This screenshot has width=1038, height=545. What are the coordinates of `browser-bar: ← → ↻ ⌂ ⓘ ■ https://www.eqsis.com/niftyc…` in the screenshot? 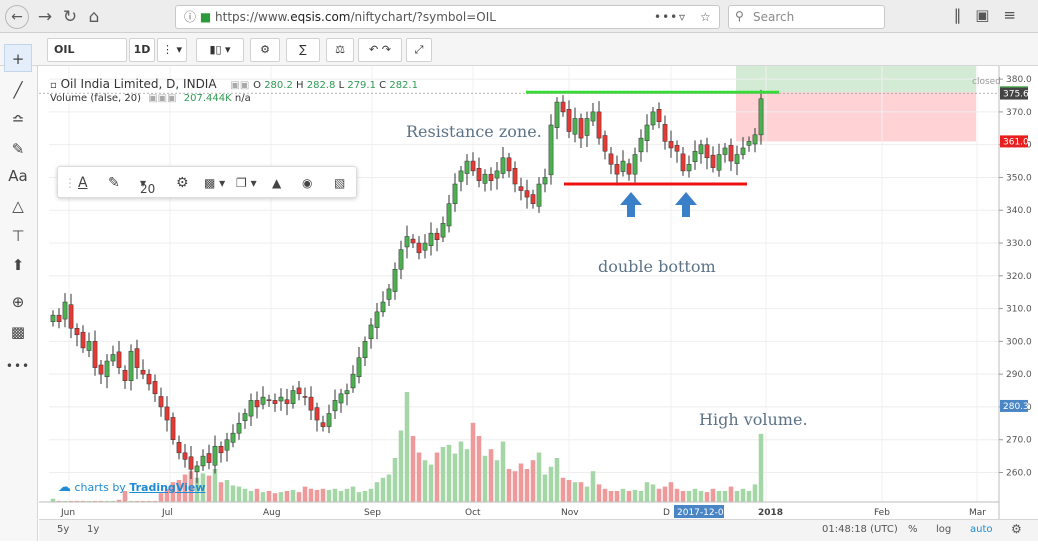 It's located at (519, 16).